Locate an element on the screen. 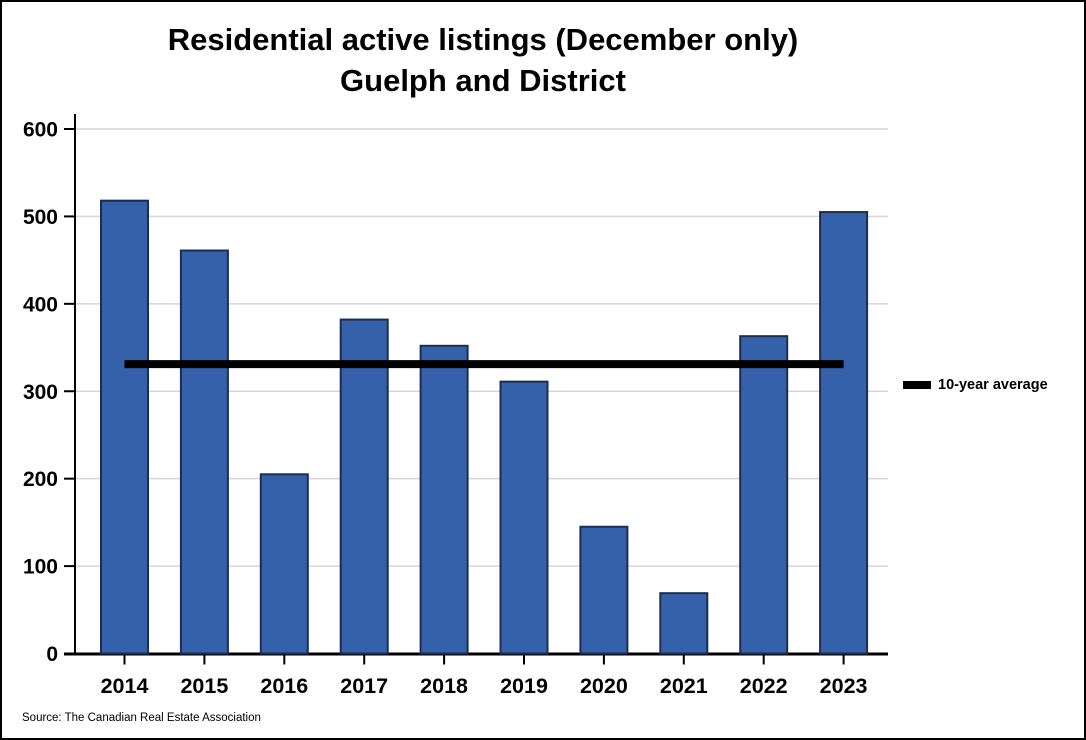 Image resolution: width=1086 pixels, height=740 pixels. y-tick-label-0: 0 is located at coordinates (52, 654).